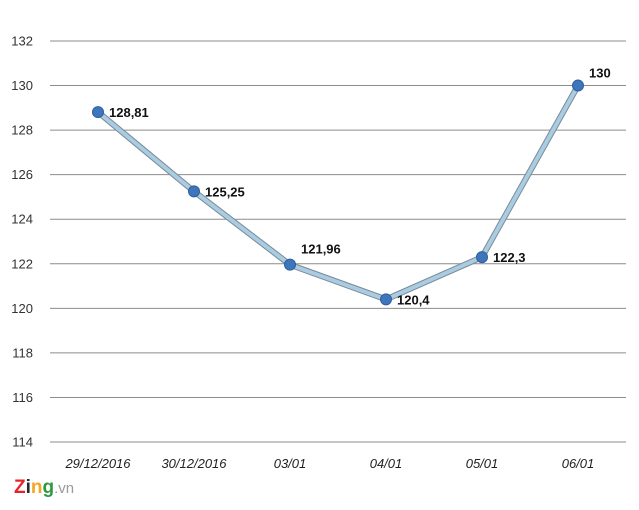  What do you see at coordinates (36, 487) in the screenshot?
I see `logo-letter: n` at bounding box center [36, 487].